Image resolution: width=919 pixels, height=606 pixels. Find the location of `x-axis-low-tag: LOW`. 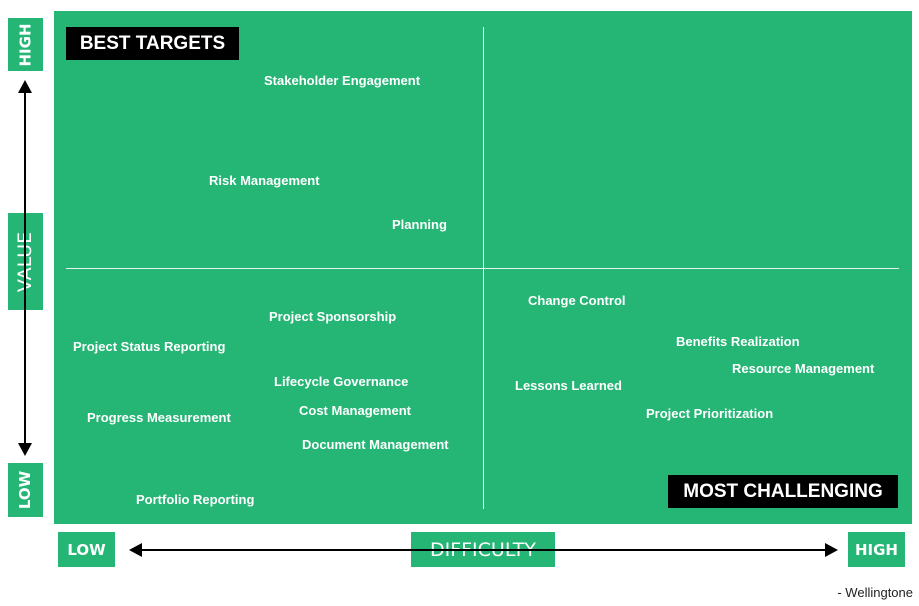

x-axis-low-tag: LOW is located at coordinates (86, 549).